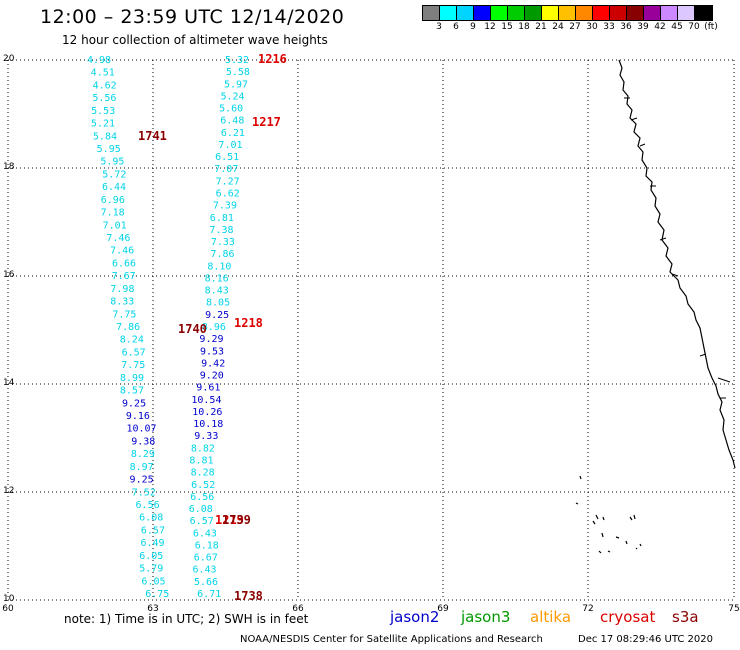 The image size is (740, 650). Describe the element at coordinates (415, 617) in the screenshot. I see `mission-label-jason2: jason2` at that location.